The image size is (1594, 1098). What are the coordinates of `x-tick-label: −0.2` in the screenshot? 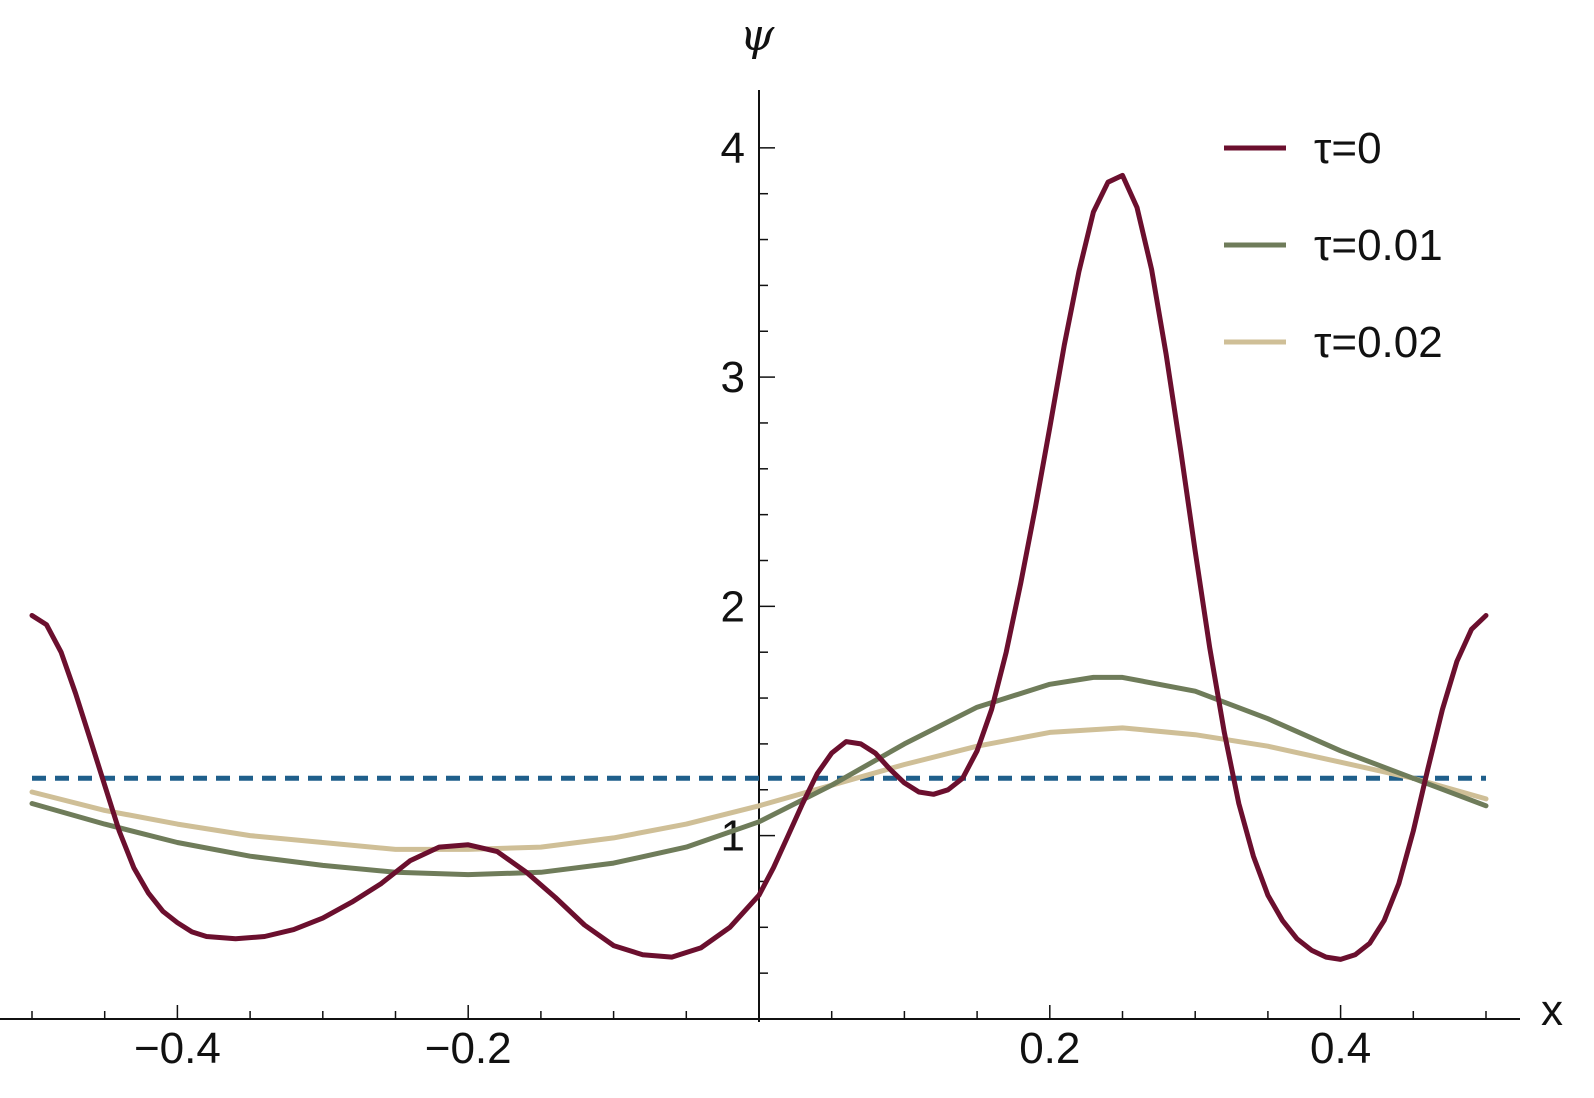 It's located at (468, 1048).